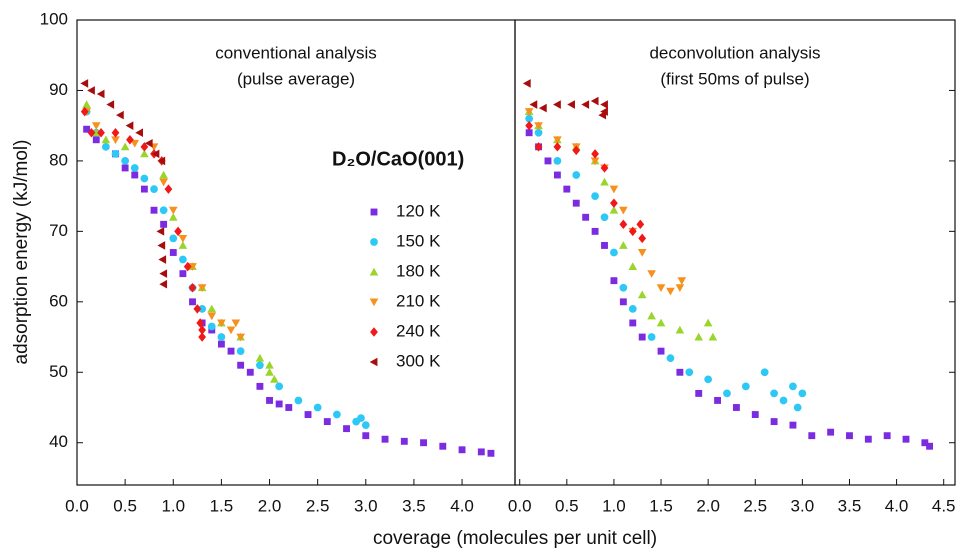 The image size is (970, 552). Describe the element at coordinates (318, 505) in the screenshot. I see `x-tick-label: 2.5` at that location.